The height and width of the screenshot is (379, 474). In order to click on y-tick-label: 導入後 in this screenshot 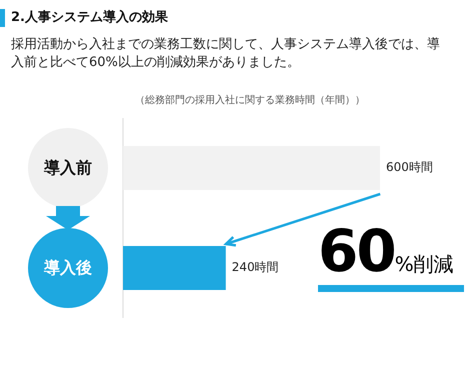, I will do `click(68, 268)`.